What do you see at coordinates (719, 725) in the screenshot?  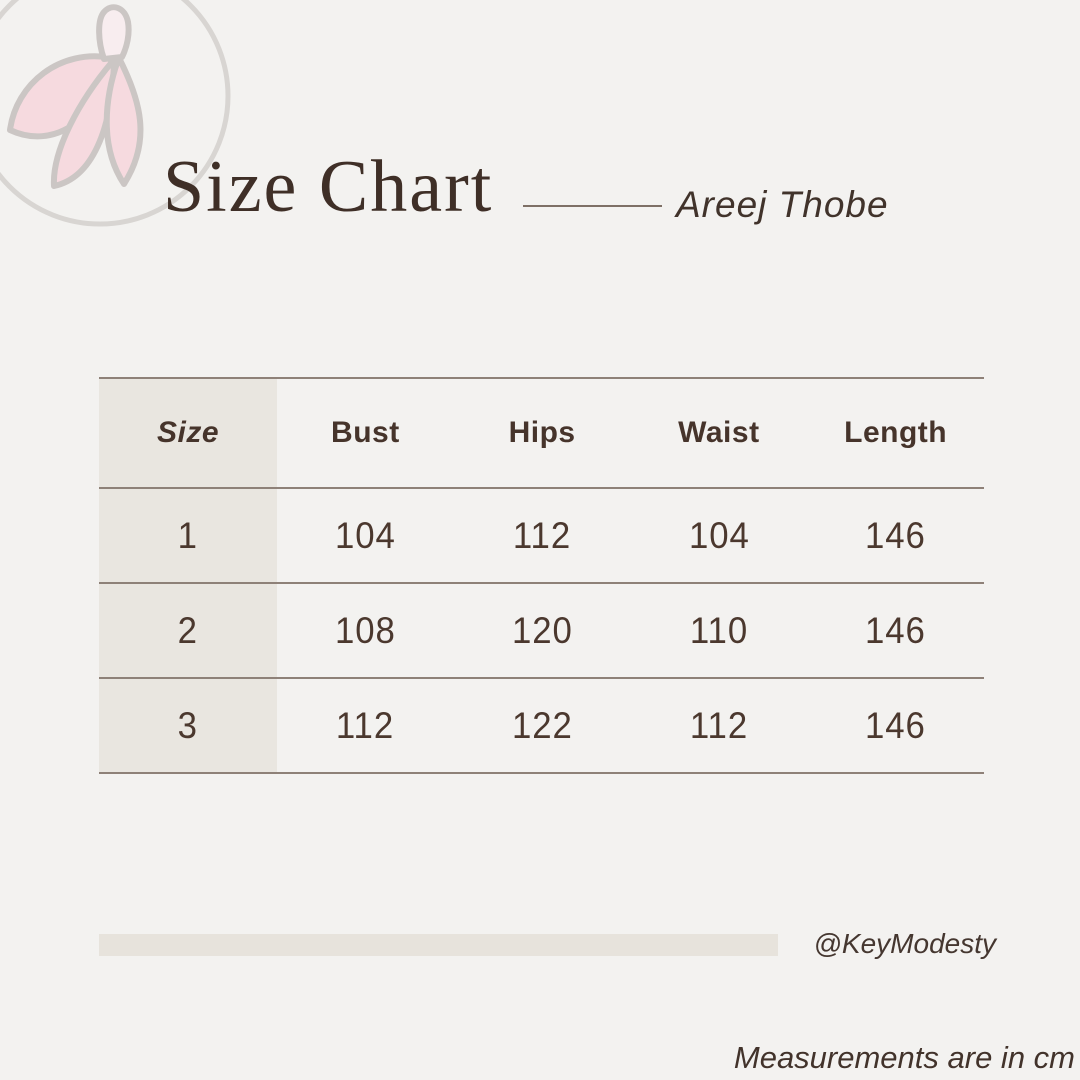 I see `waist-value: 112` at bounding box center [719, 725].